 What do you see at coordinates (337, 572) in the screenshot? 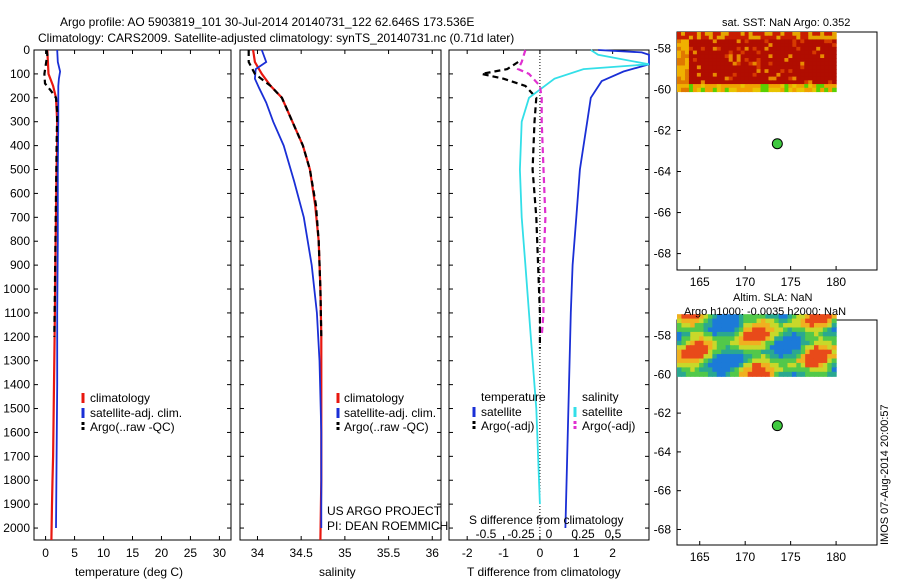
I see `salinity-xlabel: salinity` at bounding box center [337, 572].